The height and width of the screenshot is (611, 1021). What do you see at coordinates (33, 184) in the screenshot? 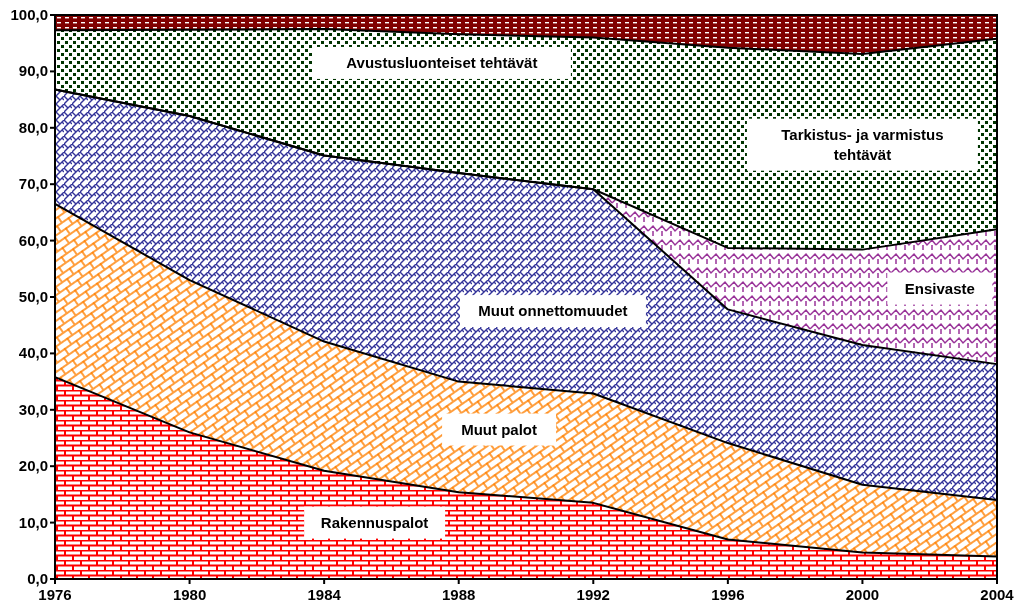
I see `y-tick-label: 70,0` at bounding box center [33, 184].